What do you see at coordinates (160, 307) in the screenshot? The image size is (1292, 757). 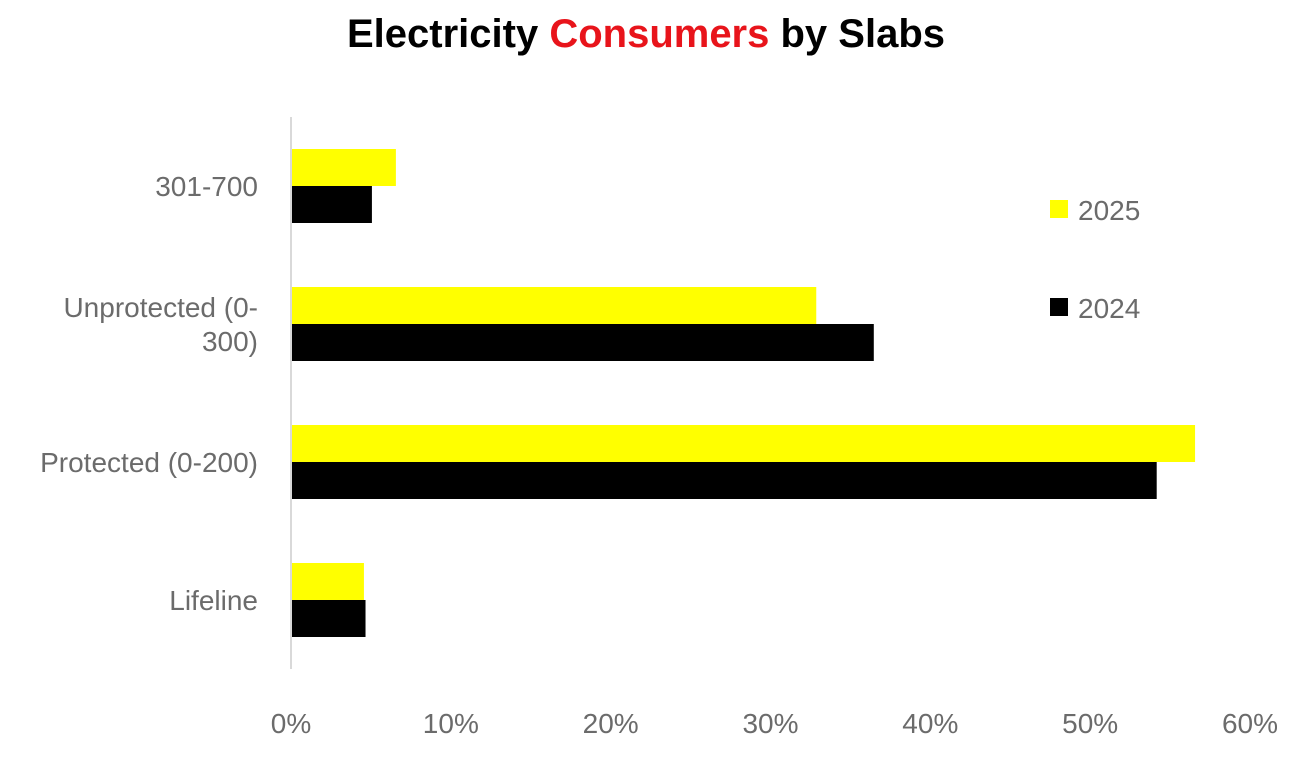 I see `category-label: Unprotected (0-` at bounding box center [160, 307].